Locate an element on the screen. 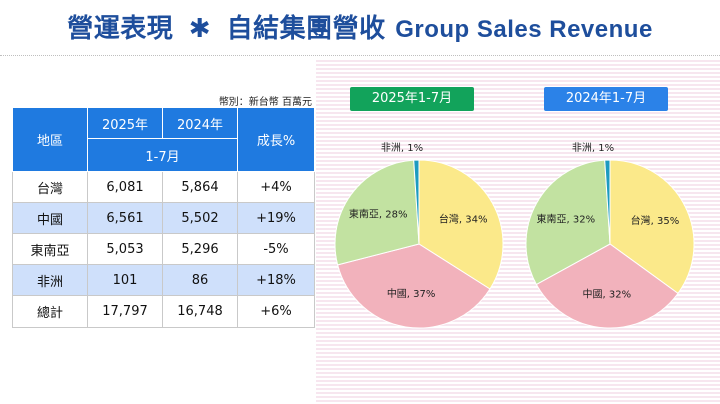 Image resolution: width=720 pixels, height=404 pixels. pie-chart-2025: 台灣, 34% 中國, 37% 東南亞, 28% 非洲, 1% is located at coordinates (419, 235).